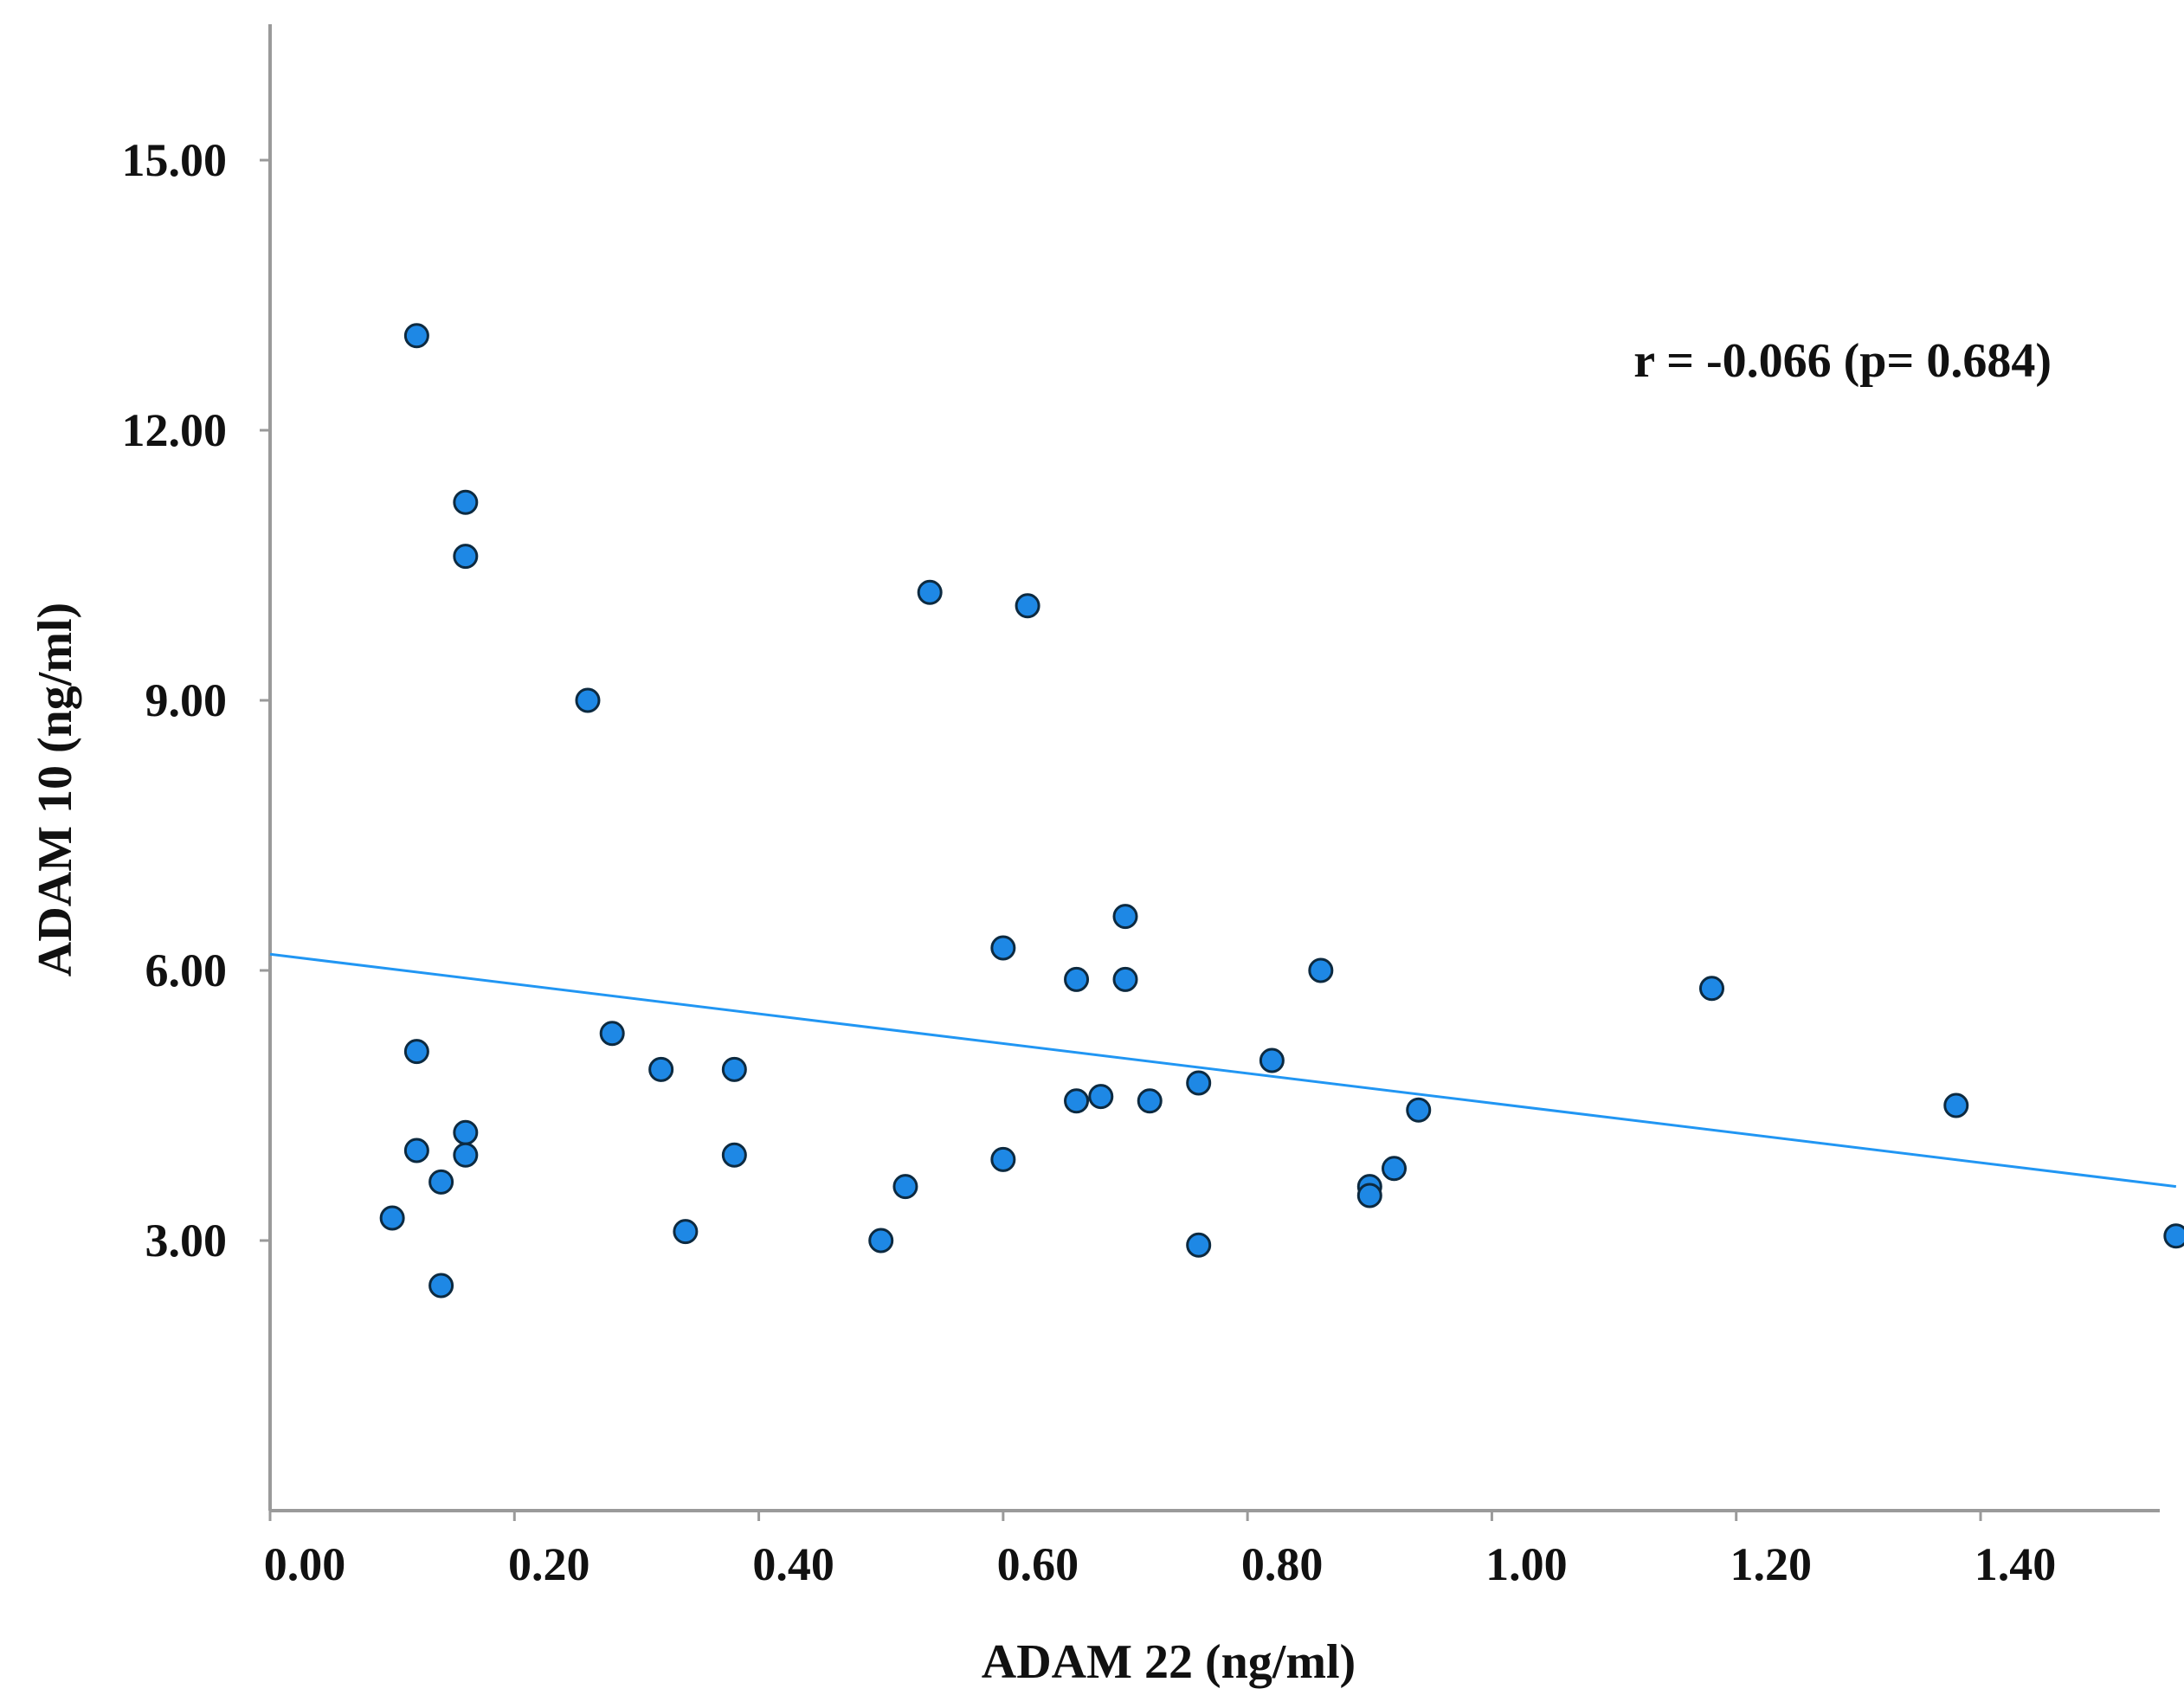 The width and height of the screenshot is (2184, 1708). What do you see at coordinates (186, 970) in the screenshot?
I see `y-tick-label: 6.00` at bounding box center [186, 970].